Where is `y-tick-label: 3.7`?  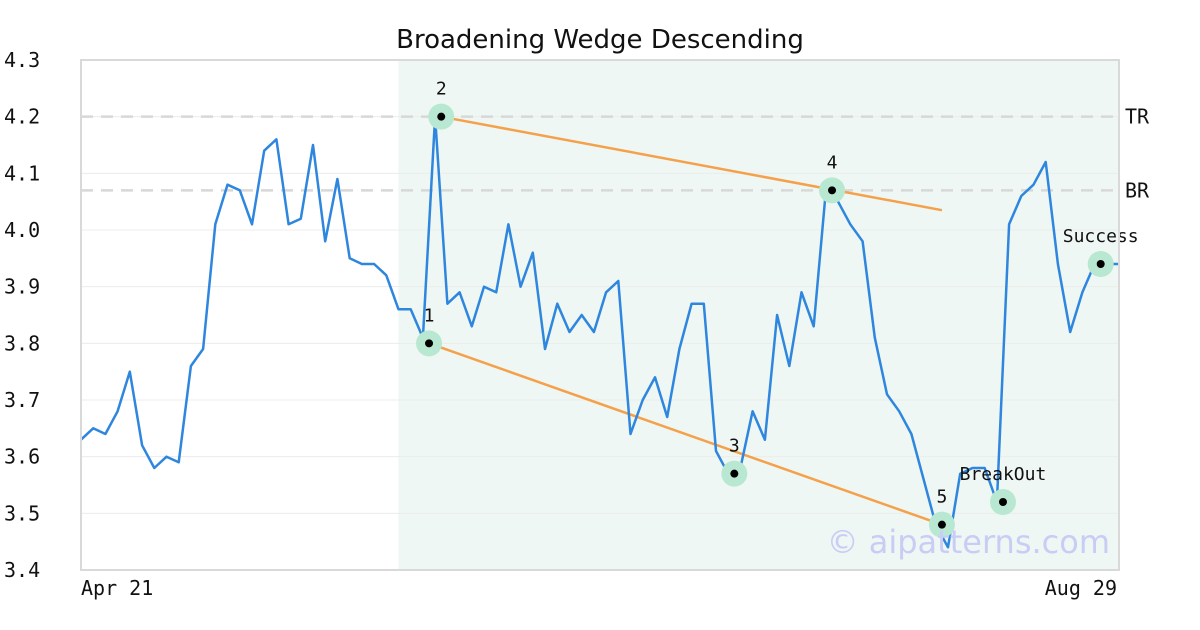 y-tick-label: 3.7 is located at coordinates (22, 400).